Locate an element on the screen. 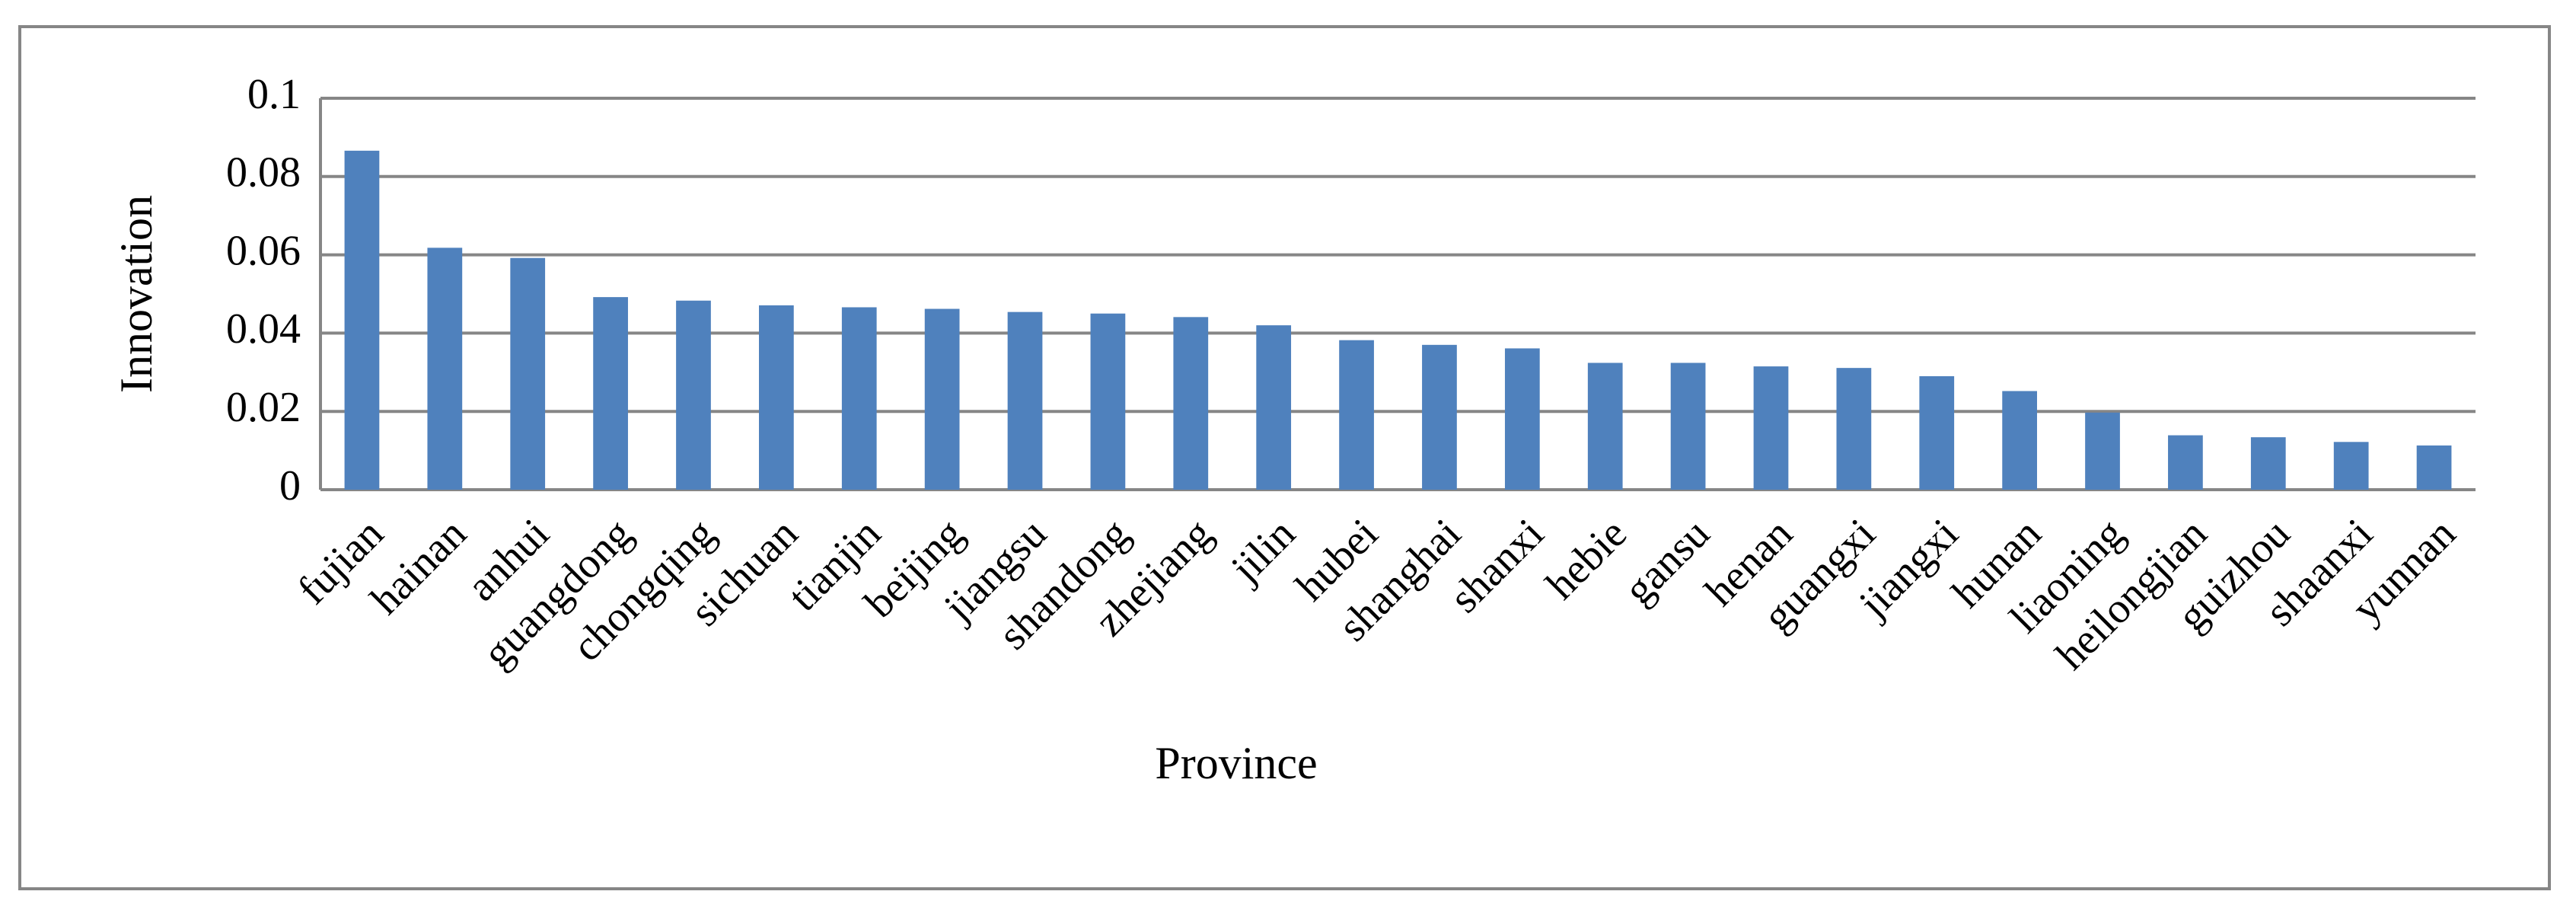 Image resolution: width=2576 pixels, height=920 pixels. y-tick-label: 0 is located at coordinates (290, 486).